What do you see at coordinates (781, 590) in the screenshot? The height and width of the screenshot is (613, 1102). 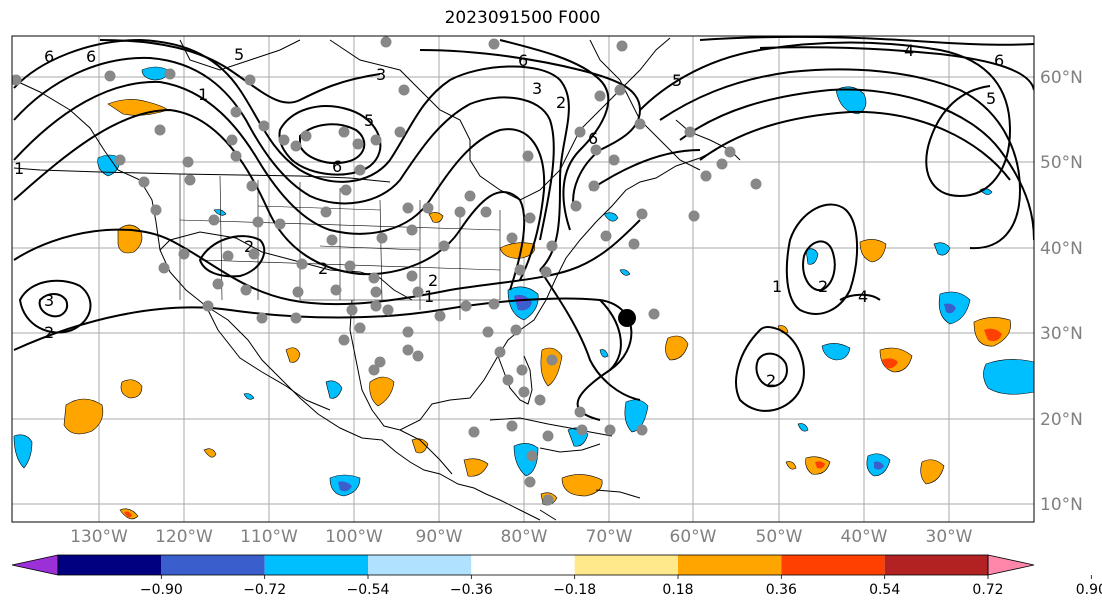 I see `colorbar-tick-label: 0.36` at bounding box center [781, 590].